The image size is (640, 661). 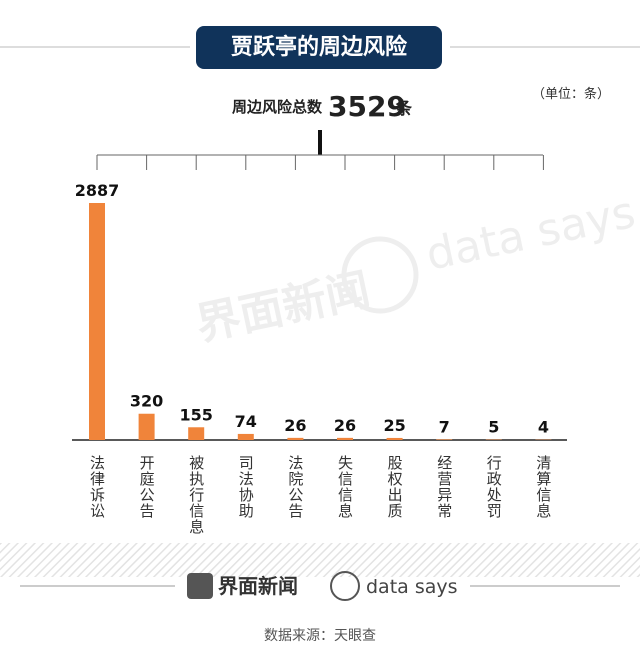 What do you see at coordinates (277, 107) in the screenshot?
I see `total-label: 周边风险总数` at bounding box center [277, 107].